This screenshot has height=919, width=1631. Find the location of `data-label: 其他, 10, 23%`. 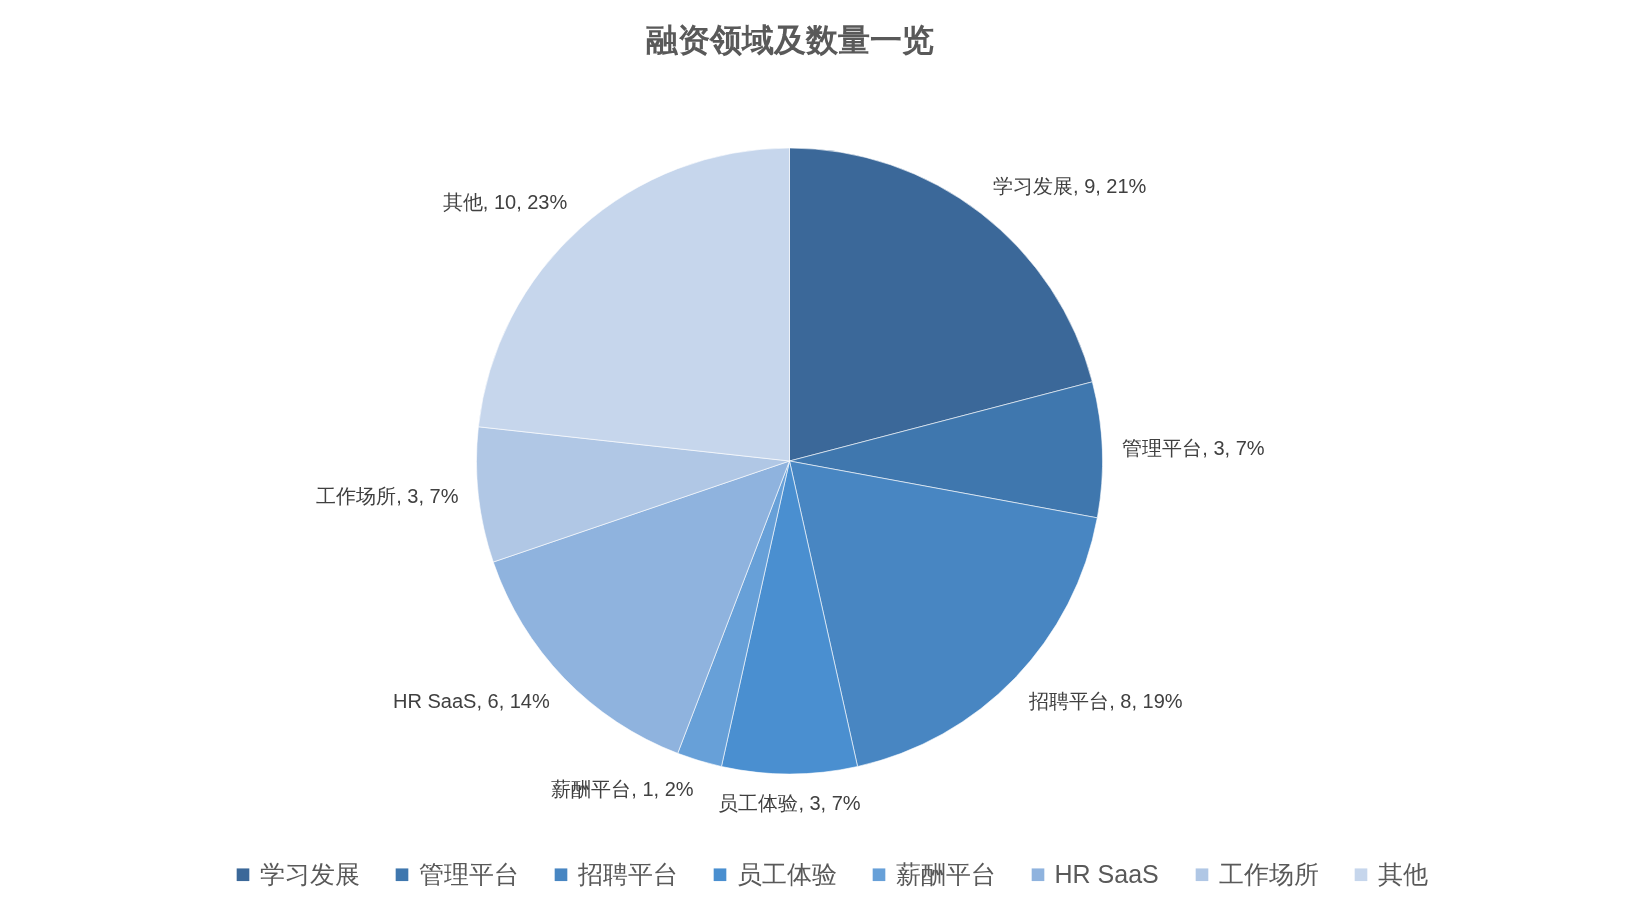

data-label: 其他, 10, 23% is located at coordinates (505, 201).